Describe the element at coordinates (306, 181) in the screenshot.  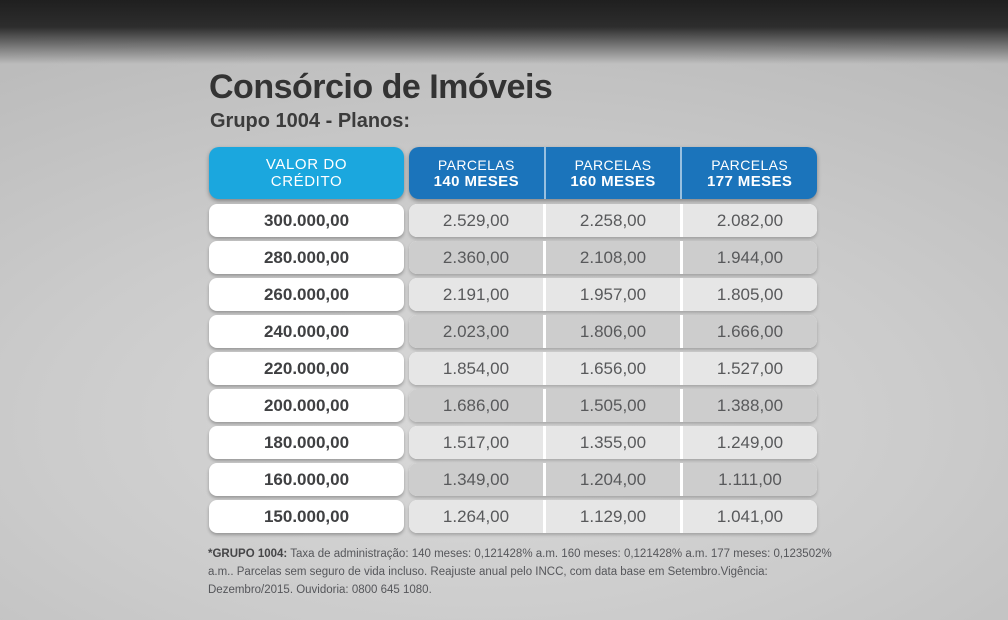
I see `credit-header-line2: CRÉDITO` at that location.